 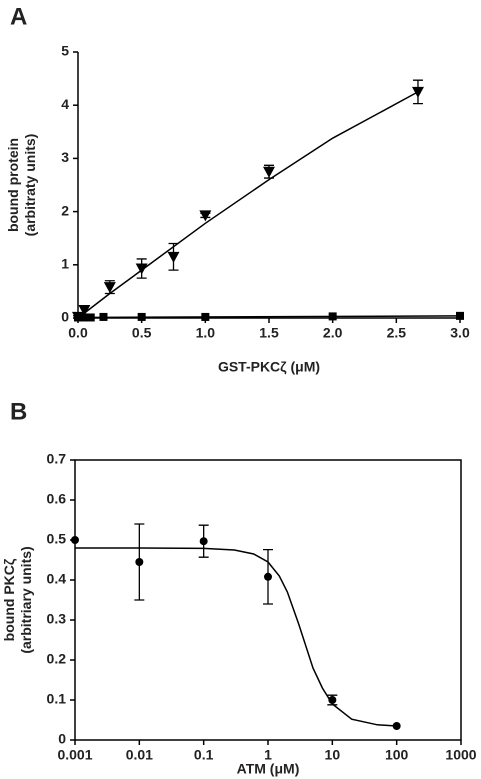 What do you see at coordinates (269, 317) in the screenshot?
I see `fit-curve` at bounding box center [269, 317].